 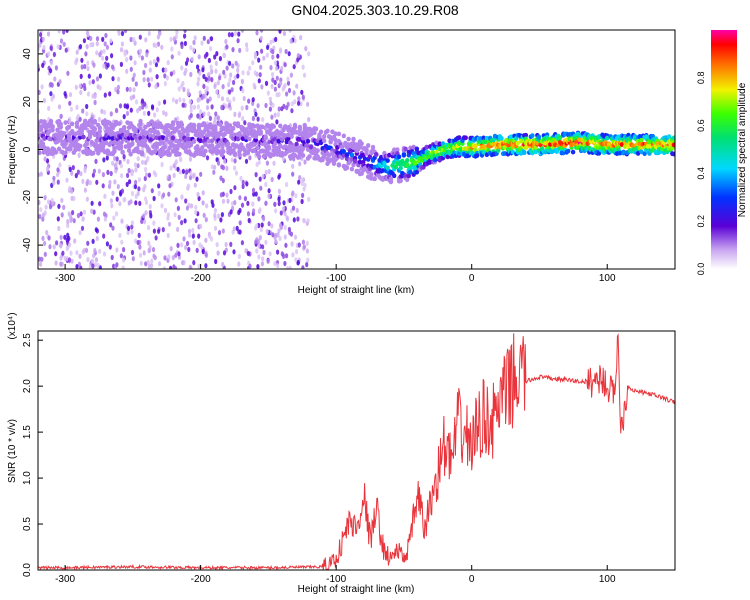 What do you see at coordinates (472, 579) in the screenshot?
I see `x-tick-label: 0` at bounding box center [472, 579].